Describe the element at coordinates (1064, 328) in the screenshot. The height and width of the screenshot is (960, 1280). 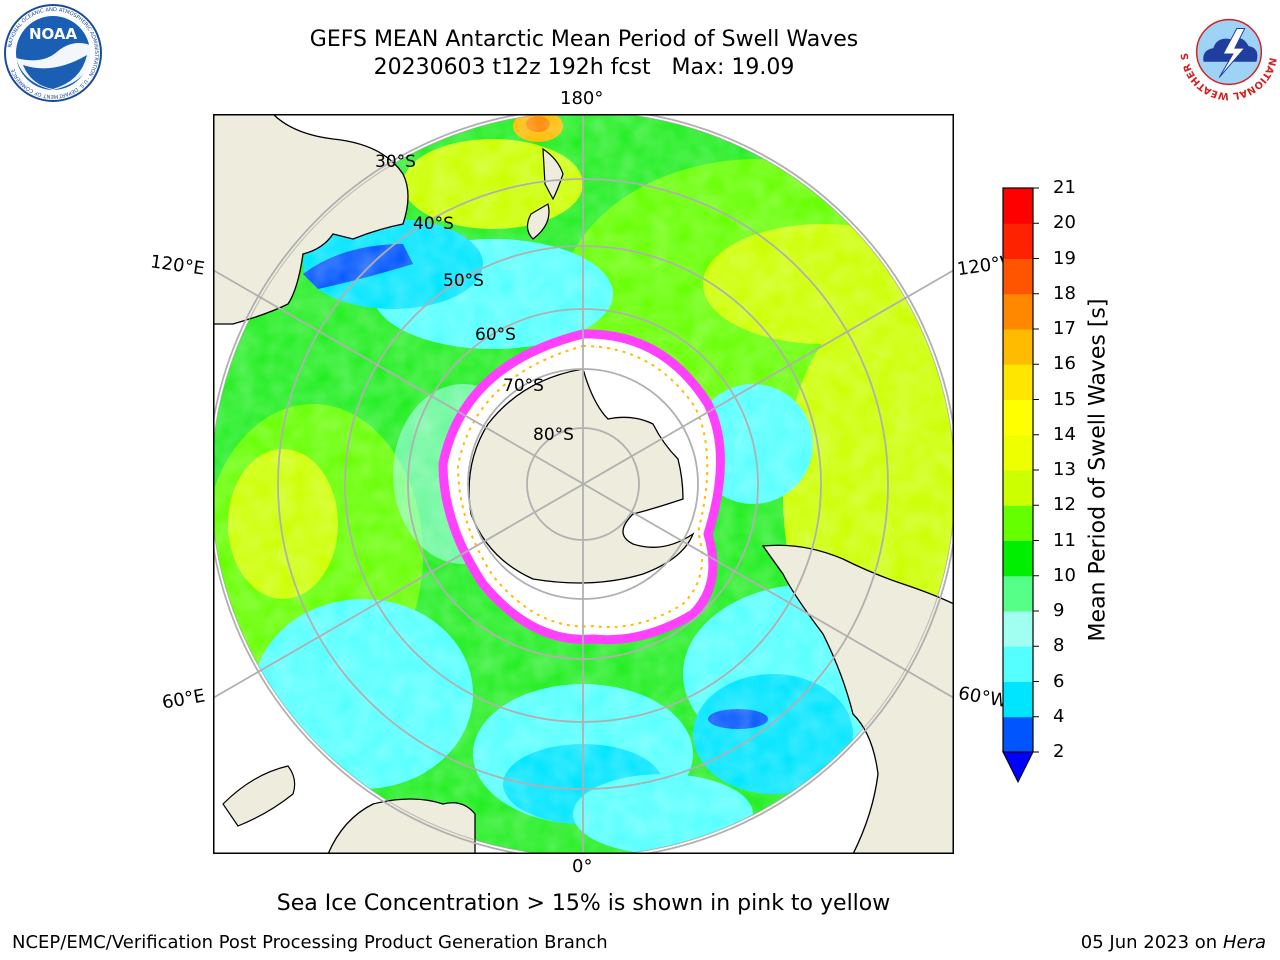
I see `colorbar-tick-label: 17` at that location.